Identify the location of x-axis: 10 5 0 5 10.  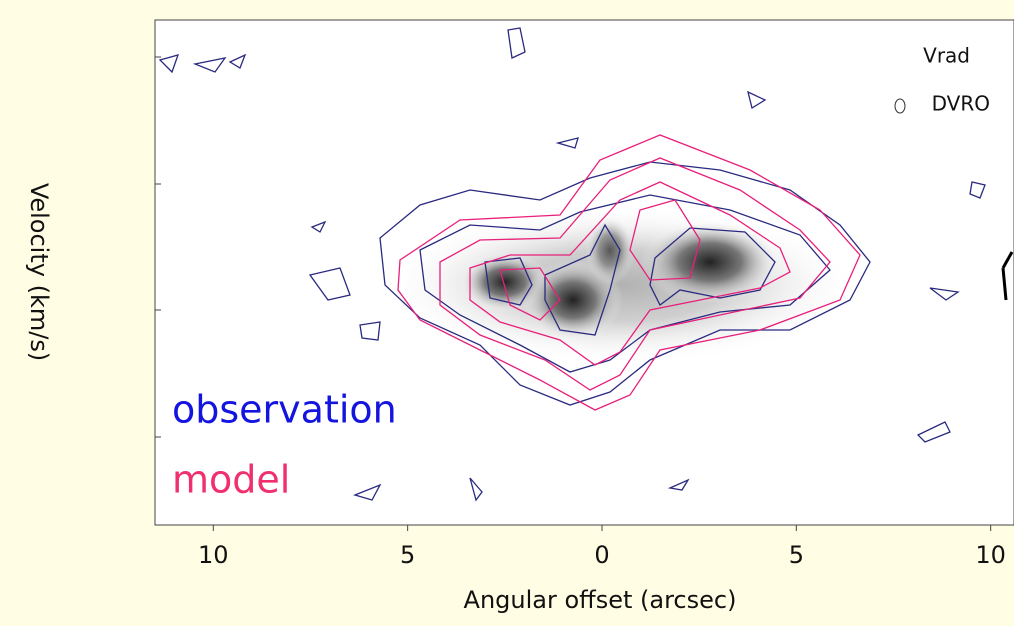
(602, 547).